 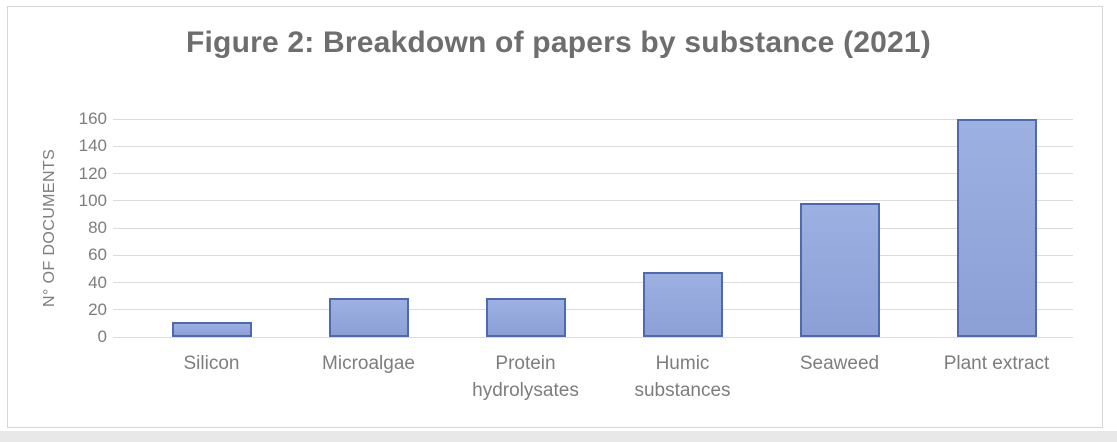 I want to click on y-axis-tick-labels: 0 20 40 60 80 100 120 140 160, so click(x=53, y=227).